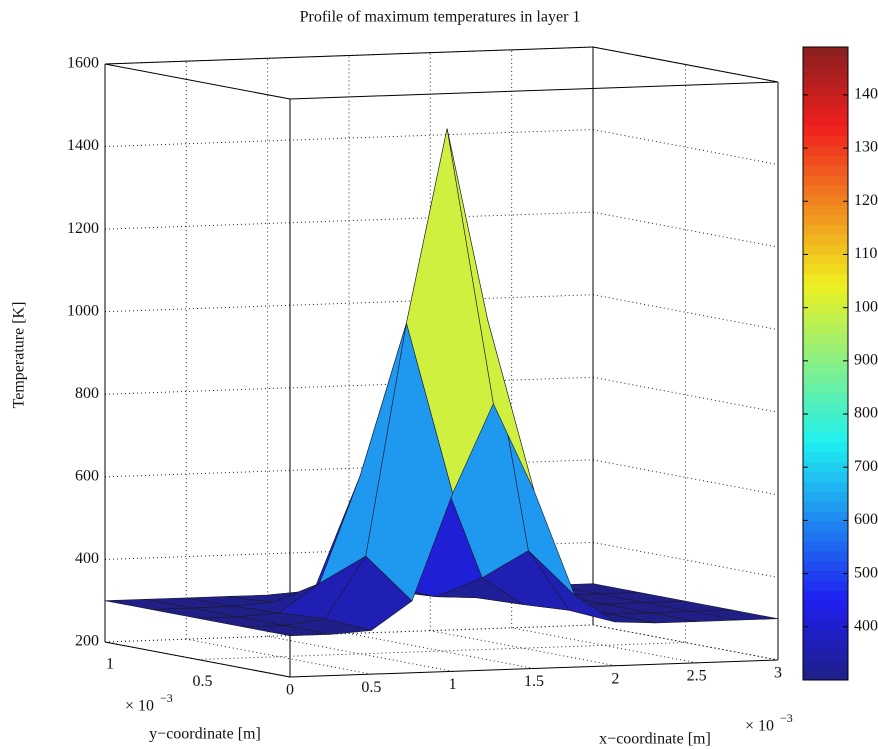 Image resolution: width=878 pixels, height=749 pixels. What do you see at coordinates (866, 94) in the screenshot?
I see `colorbar-tick-label: 1400` at bounding box center [866, 94].